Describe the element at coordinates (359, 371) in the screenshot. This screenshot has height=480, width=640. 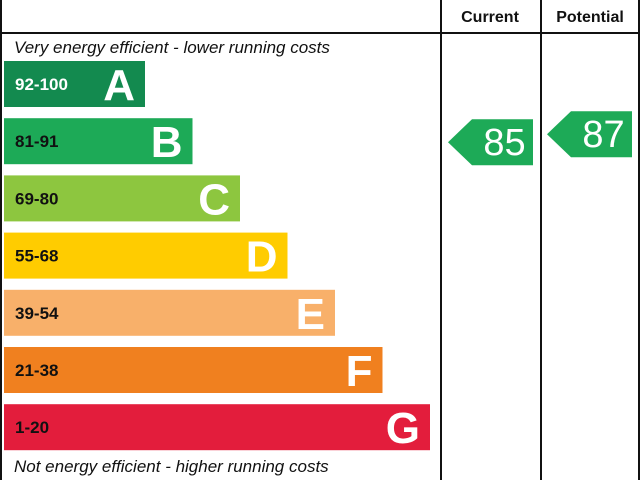
I see `band-letter-f: F` at that location.